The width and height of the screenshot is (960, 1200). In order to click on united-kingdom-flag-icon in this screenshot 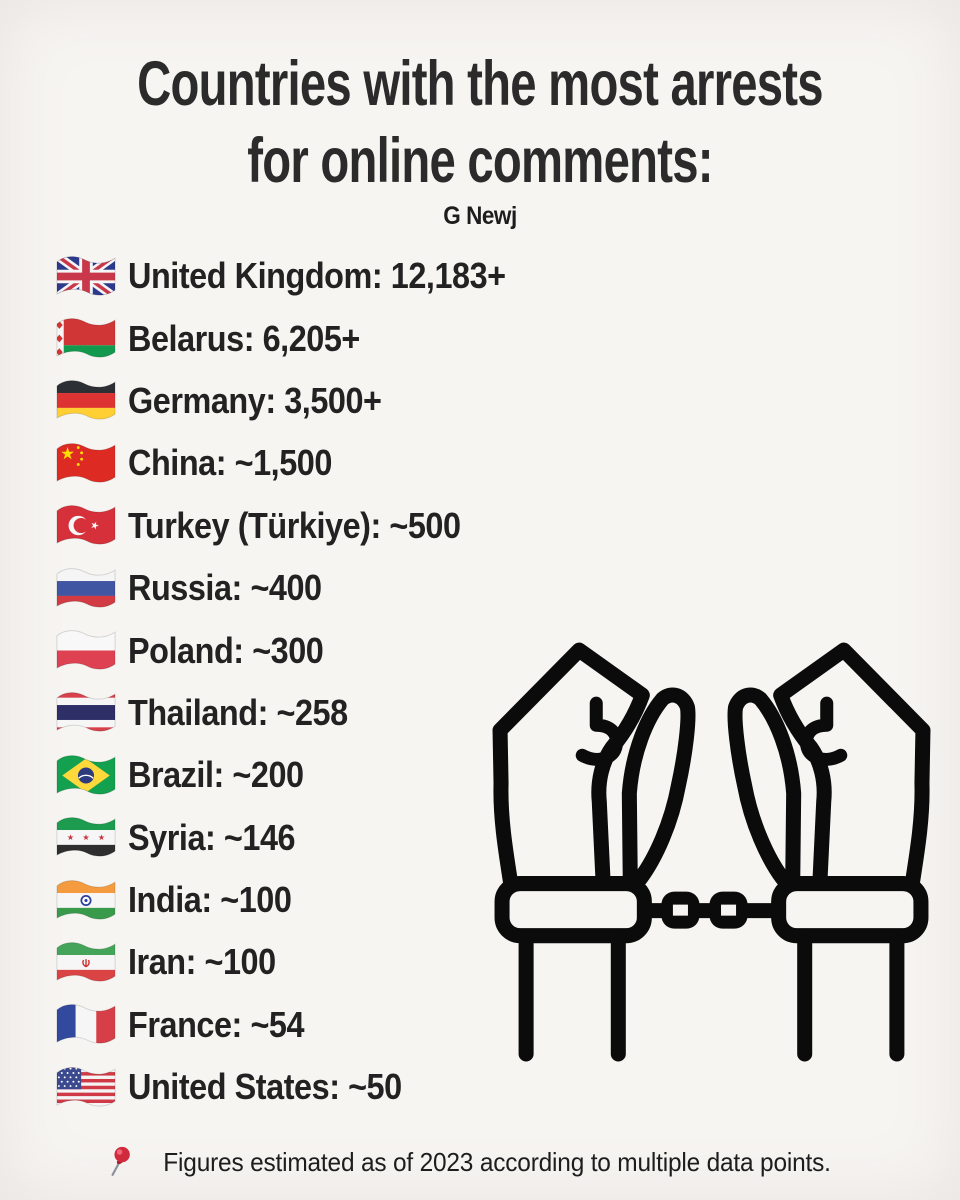, I will do `click(86, 276)`.